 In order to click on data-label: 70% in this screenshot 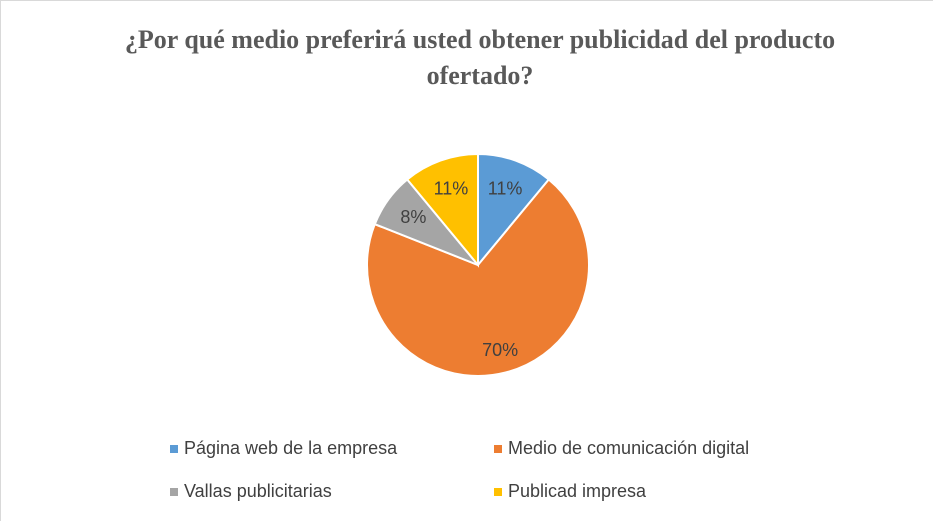, I will do `click(500, 350)`.